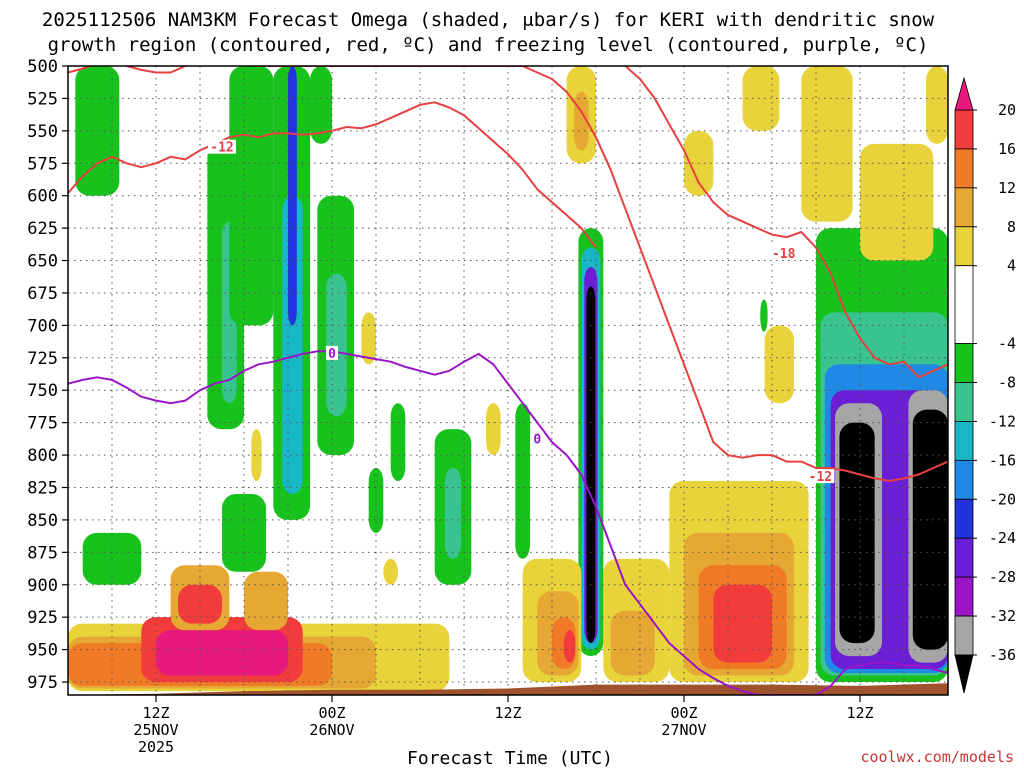  I want to click on y-tick-label-700: 700, so click(42, 326).